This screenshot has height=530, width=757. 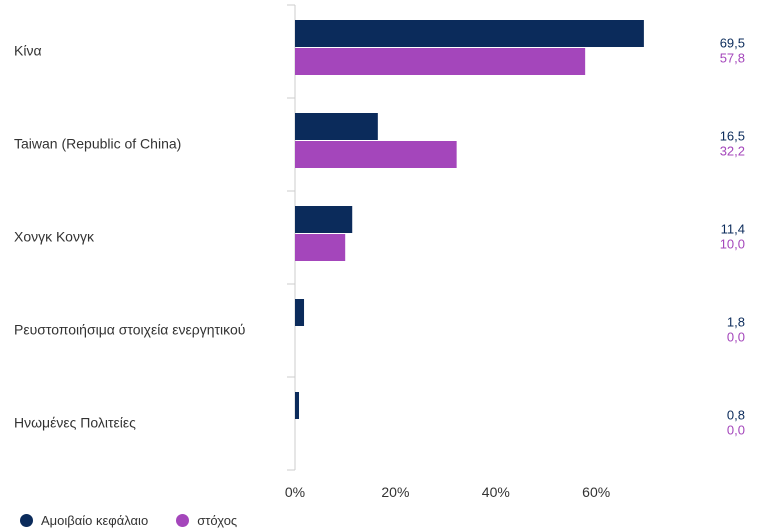 I want to click on legend-item-target: στόχος, so click(x=206, y=520).